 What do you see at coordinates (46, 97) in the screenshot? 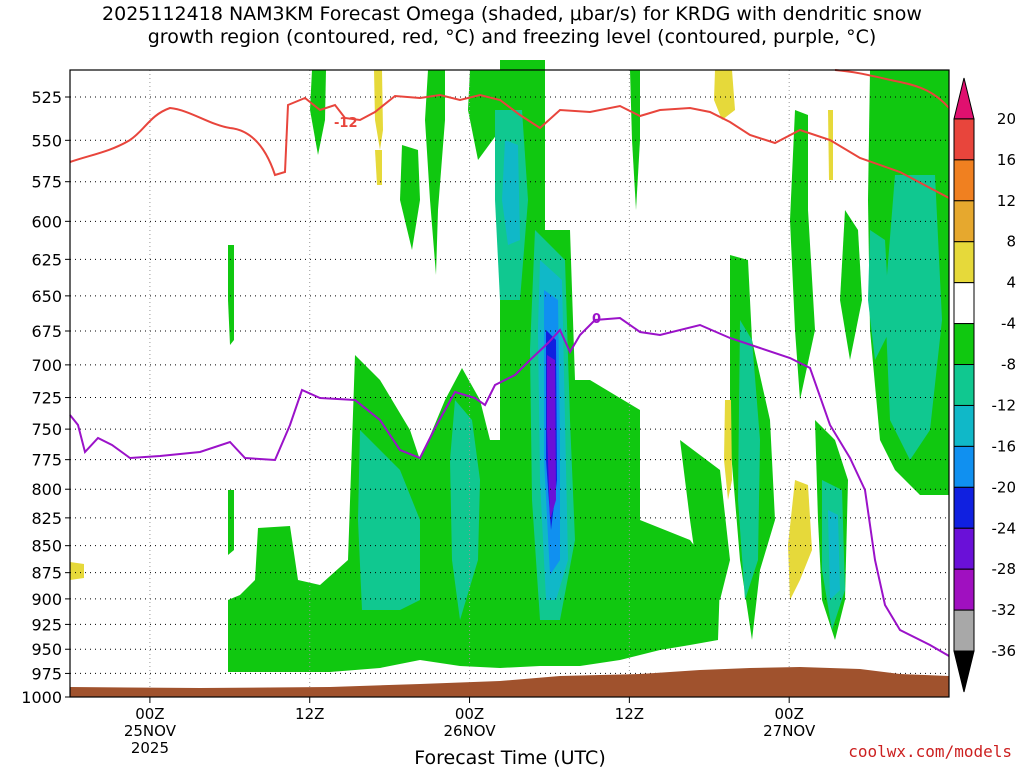
I see `y-tick-label: 525` at bounding box center [46, 97].